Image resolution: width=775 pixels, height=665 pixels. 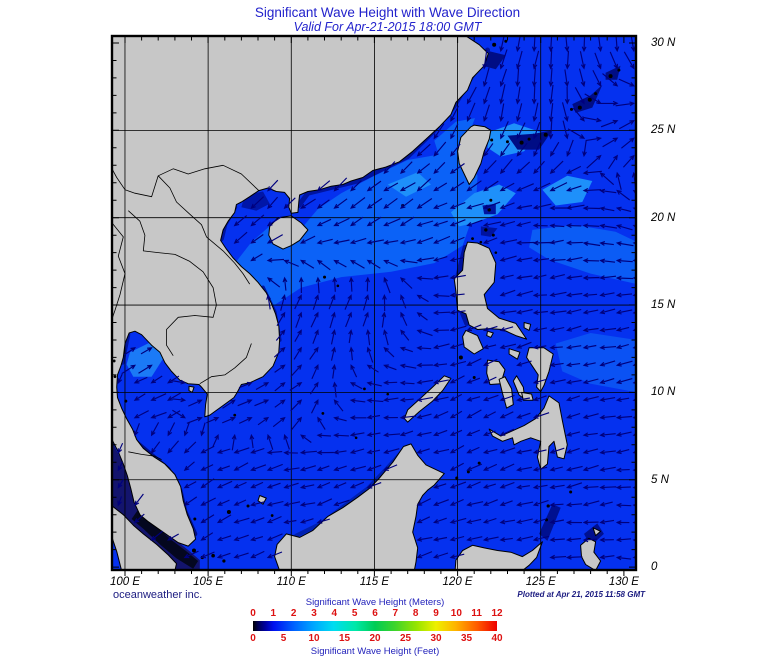 I want to click on colorbar-feet-scale: 0 5 10 15 20 25 30 35 40, so click(x=376, y=638).